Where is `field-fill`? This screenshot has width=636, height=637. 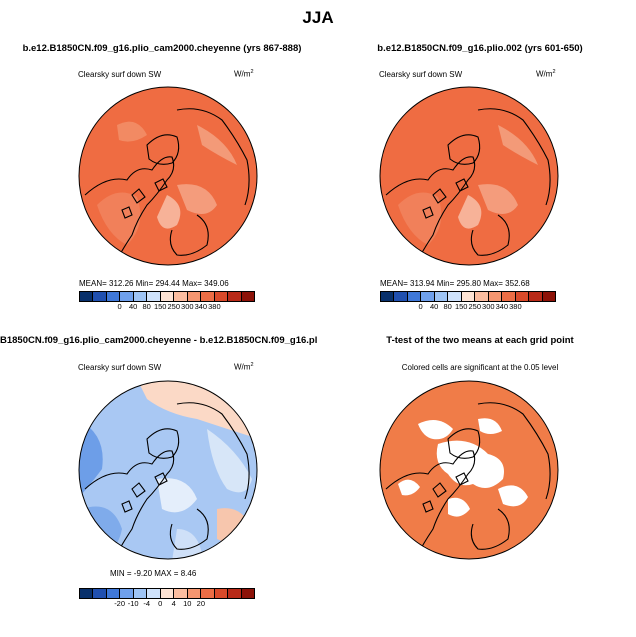
field-fill is located at coordinates (168, 176).